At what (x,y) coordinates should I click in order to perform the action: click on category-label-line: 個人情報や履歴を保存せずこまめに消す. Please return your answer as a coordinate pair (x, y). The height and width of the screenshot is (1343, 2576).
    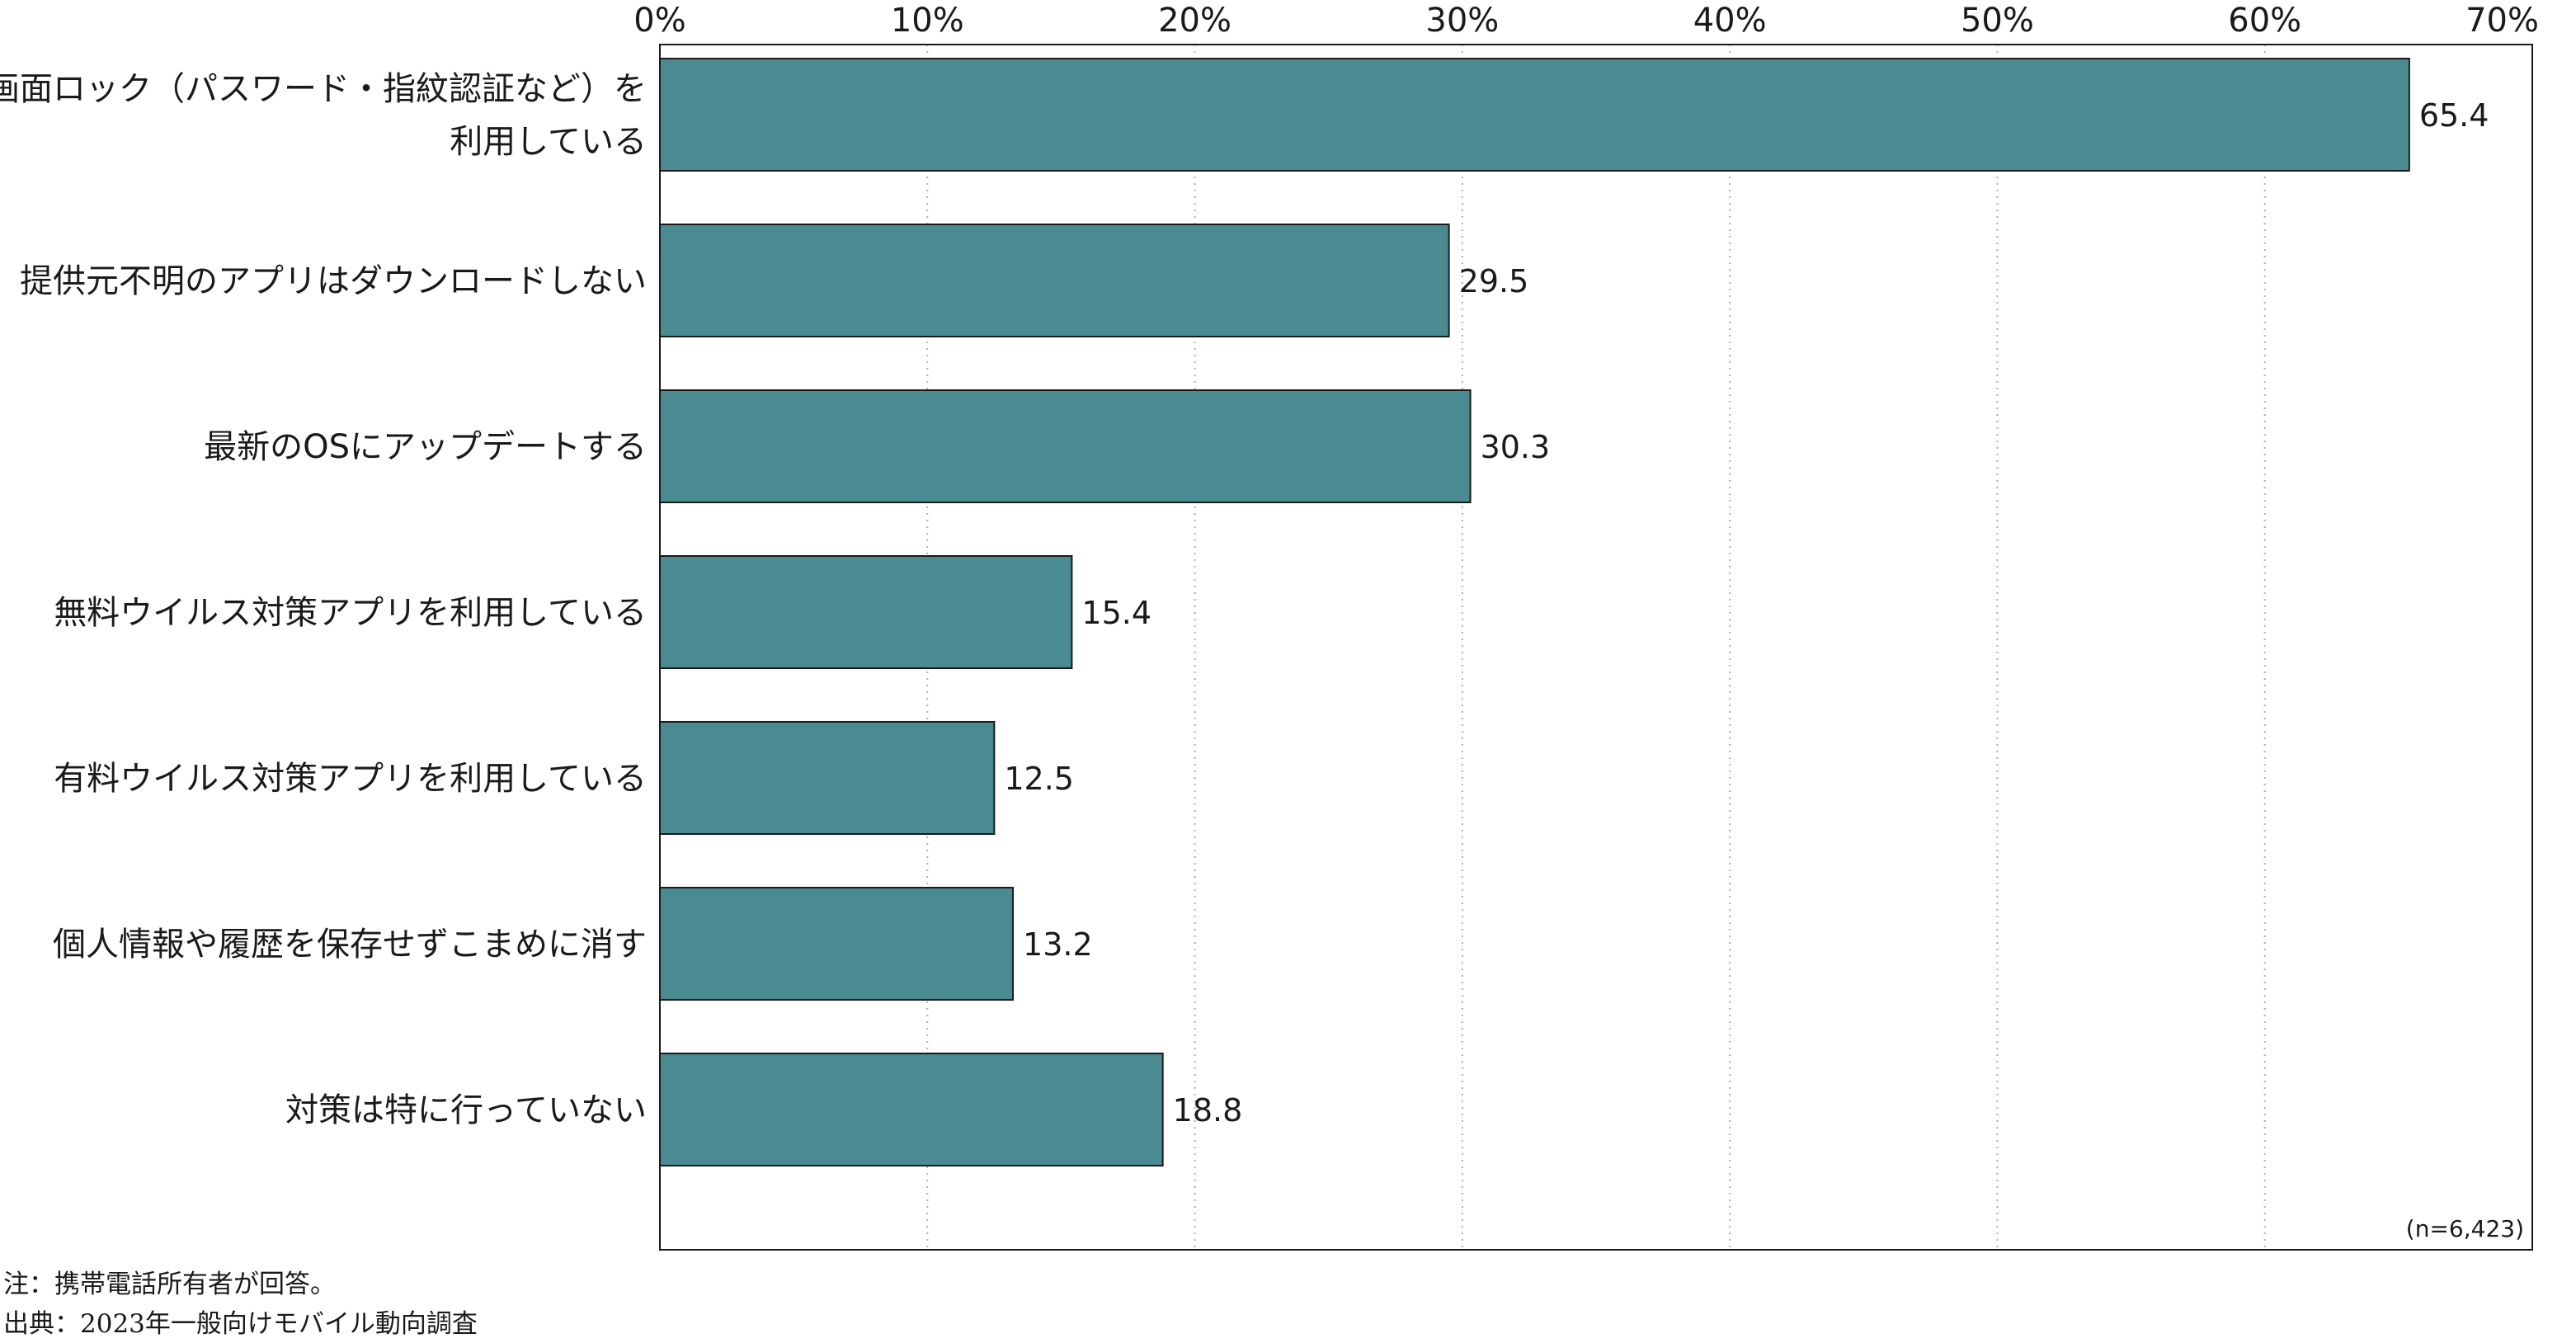
    Looking at the image, I should click on (350, 945).